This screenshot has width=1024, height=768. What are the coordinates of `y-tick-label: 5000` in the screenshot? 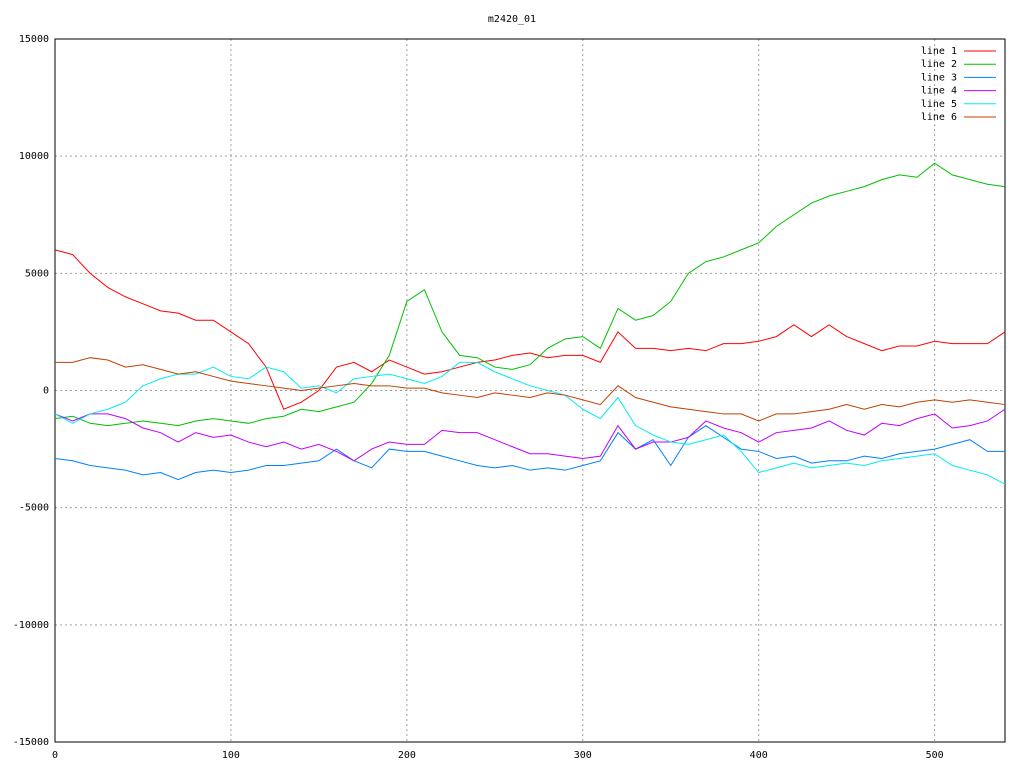 It's located at (37, 273).